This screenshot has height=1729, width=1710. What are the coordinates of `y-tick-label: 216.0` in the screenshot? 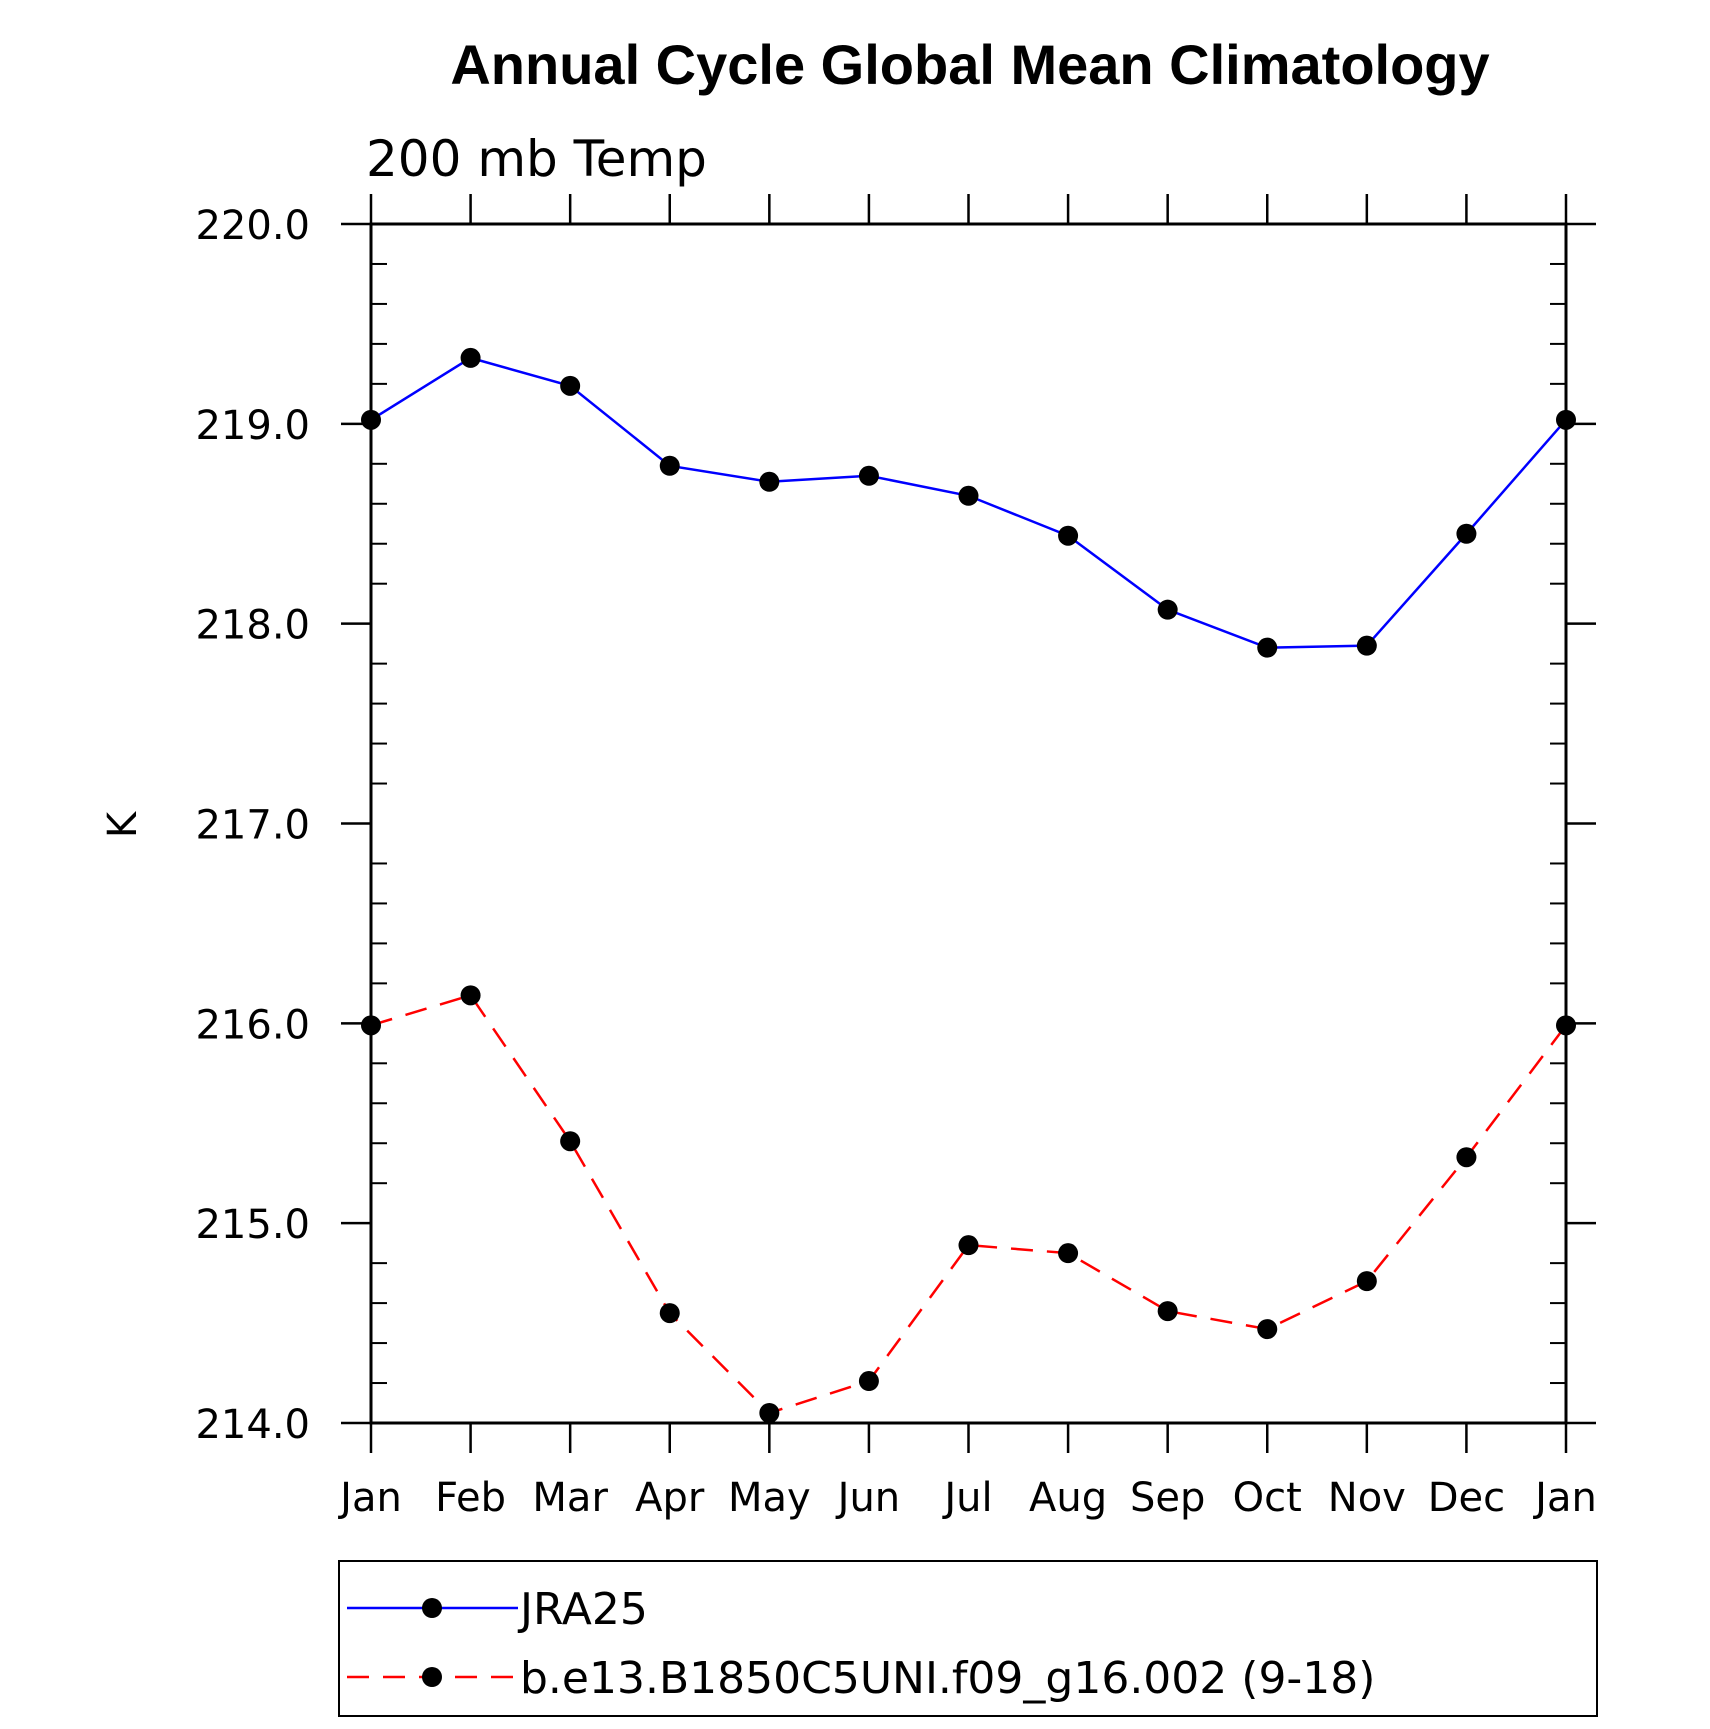 It's located at (252, 1025).